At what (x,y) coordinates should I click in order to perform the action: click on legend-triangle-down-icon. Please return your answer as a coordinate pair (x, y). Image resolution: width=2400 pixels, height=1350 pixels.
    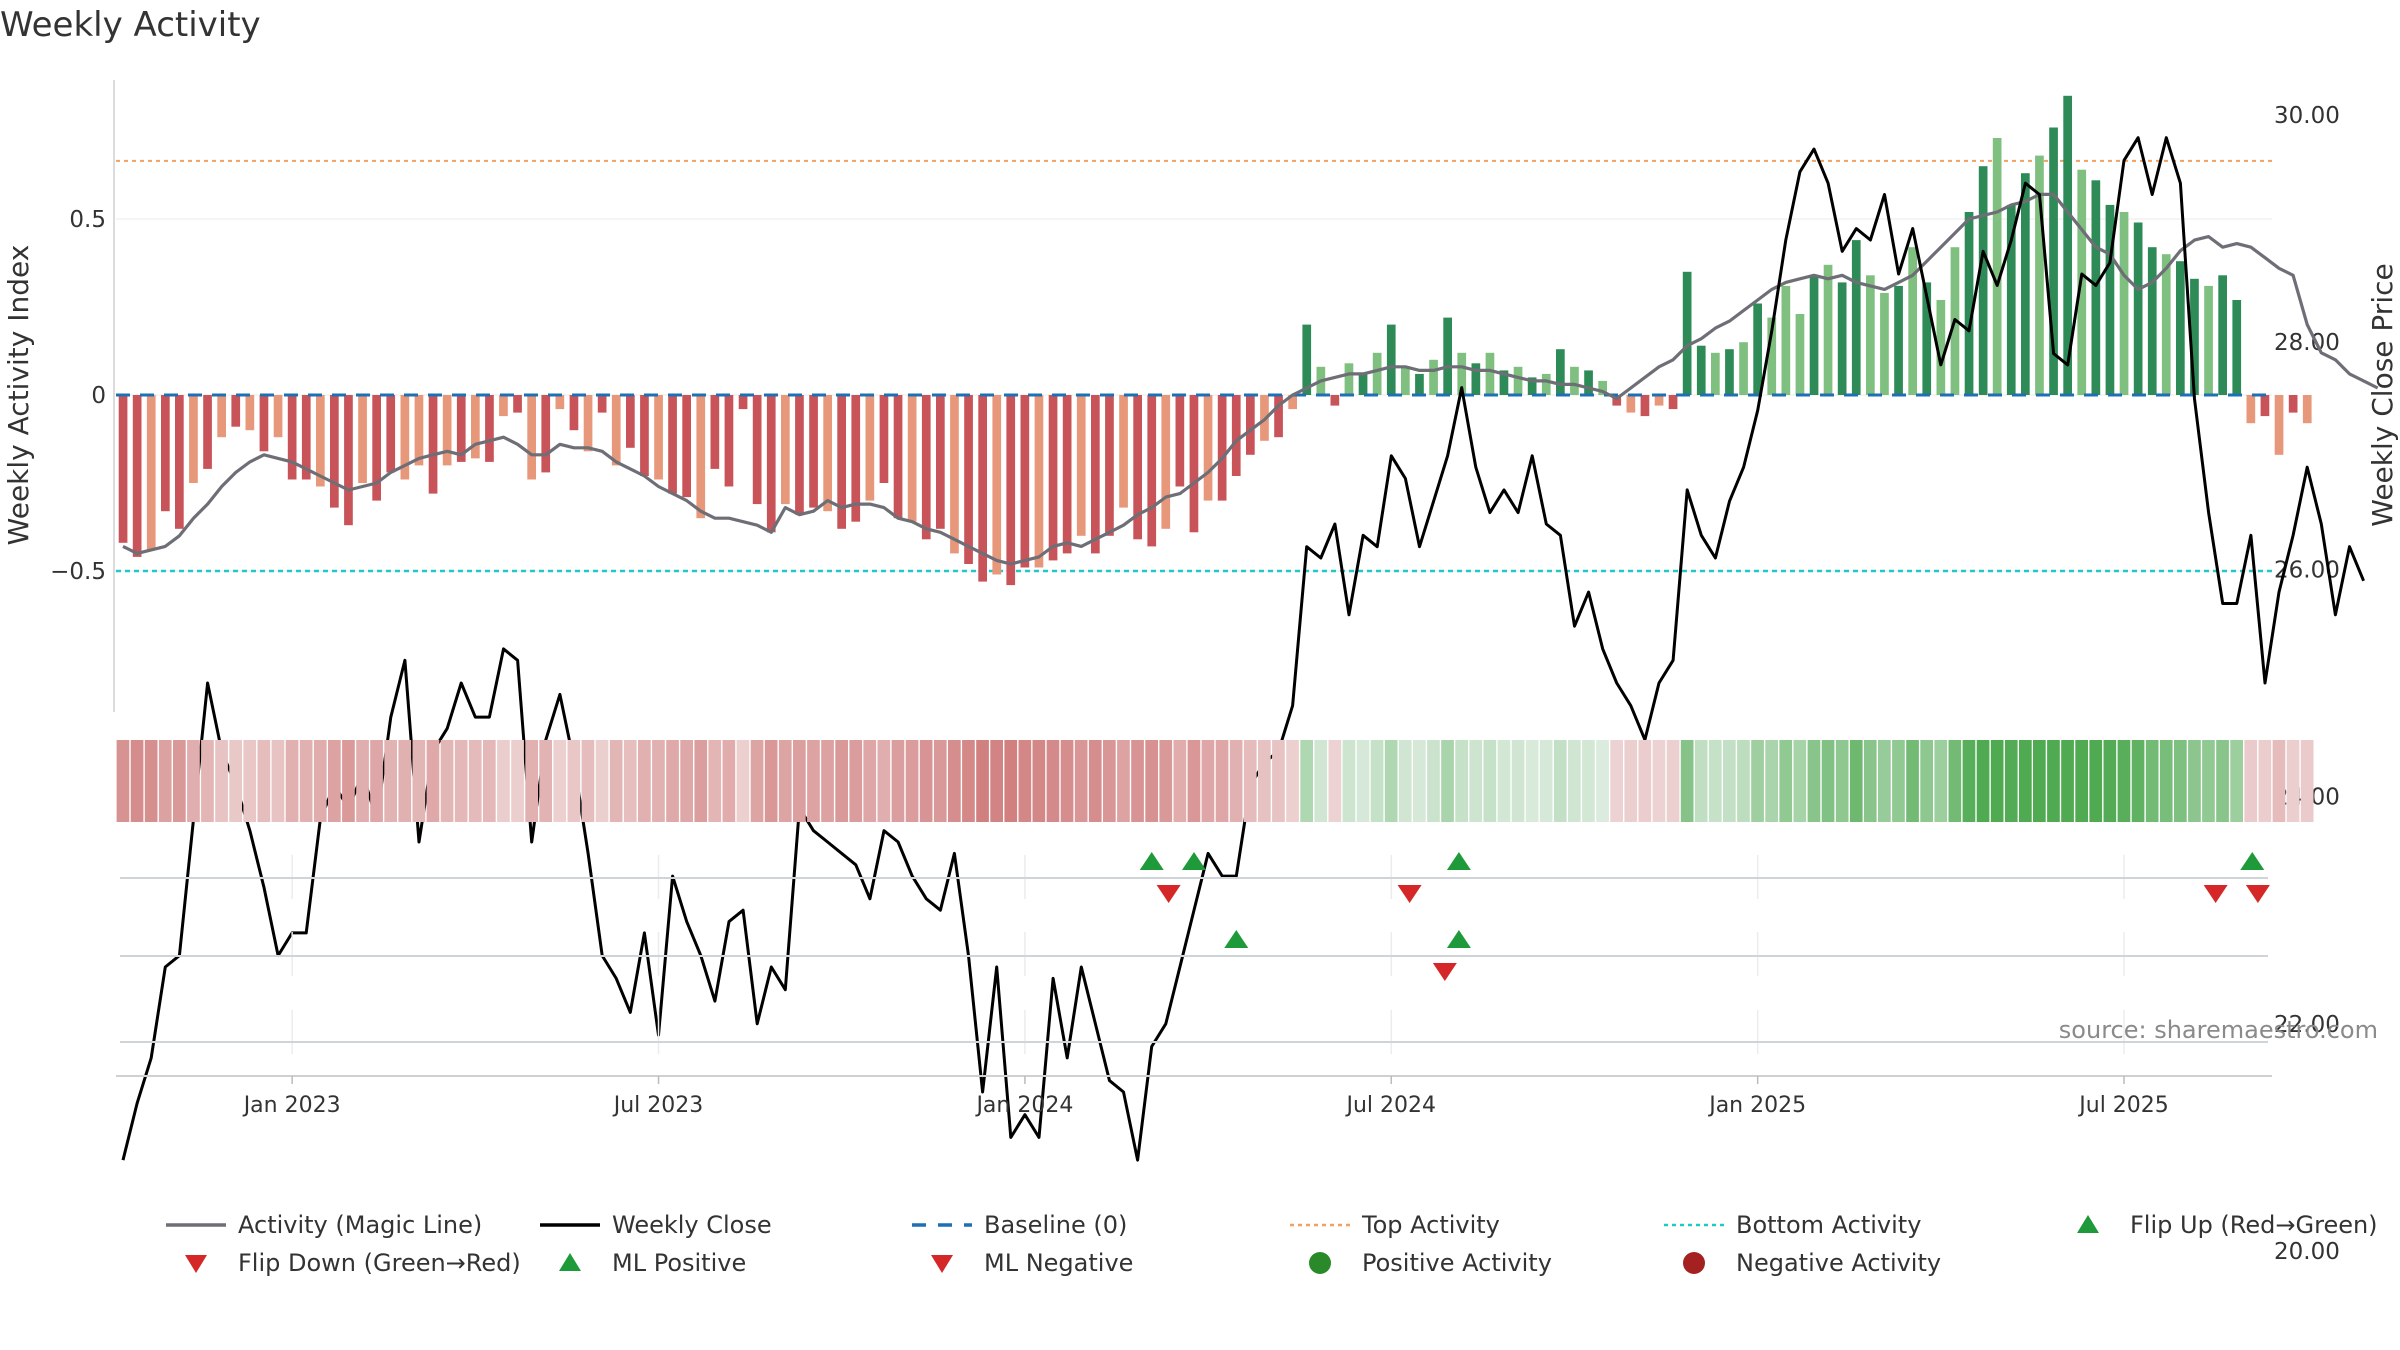
    Looking at the image, I should click on (196, 1264).